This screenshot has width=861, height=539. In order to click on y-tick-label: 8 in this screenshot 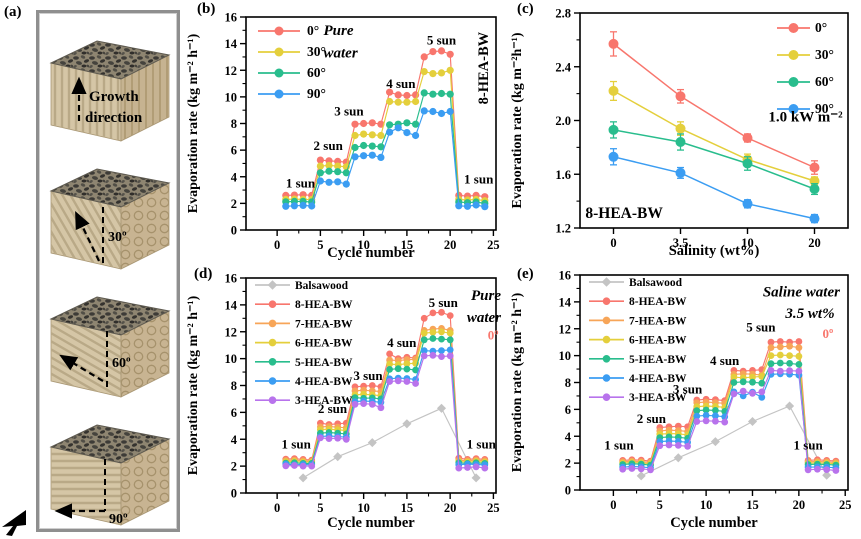, I will do `click(568, 383)`.